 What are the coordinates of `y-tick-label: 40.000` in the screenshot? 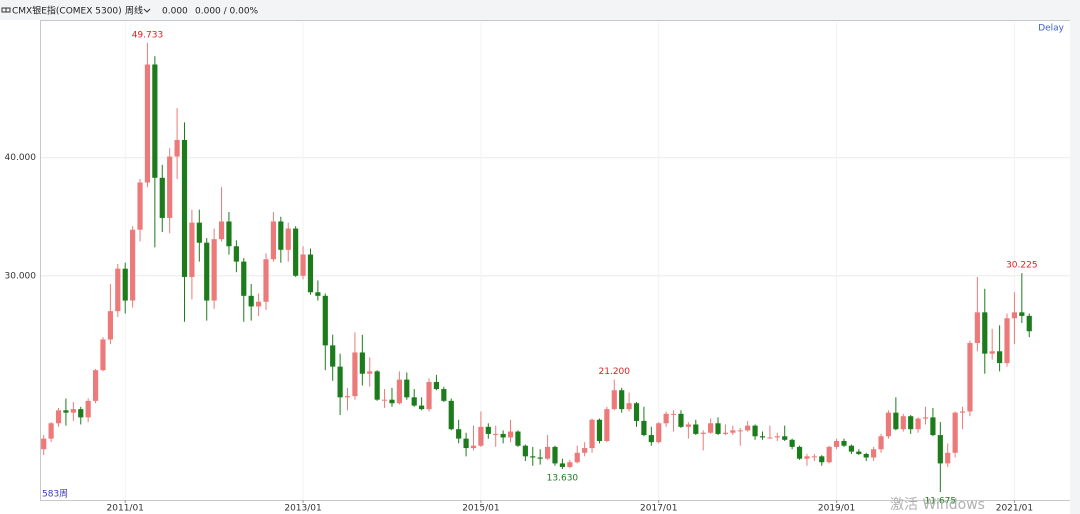 It's located at (21, 158).